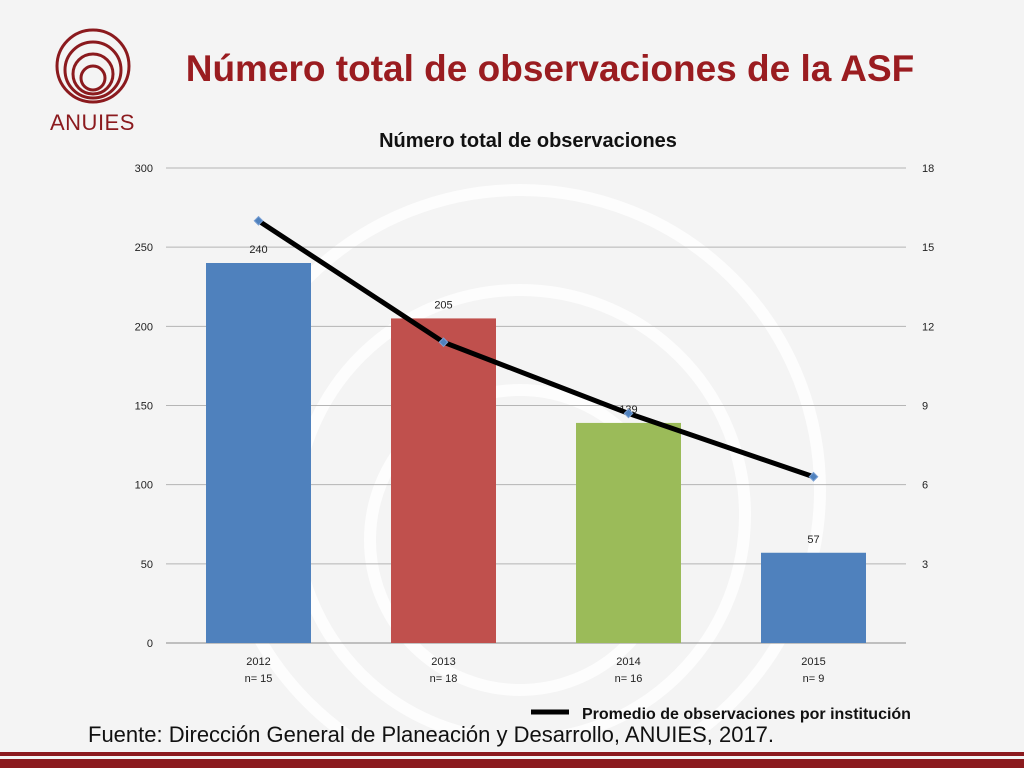 Image resolution: width=1024 pixels, height=768 pixels. I want to click on x-tick-sublabel: n= 15, so click(259, 679).